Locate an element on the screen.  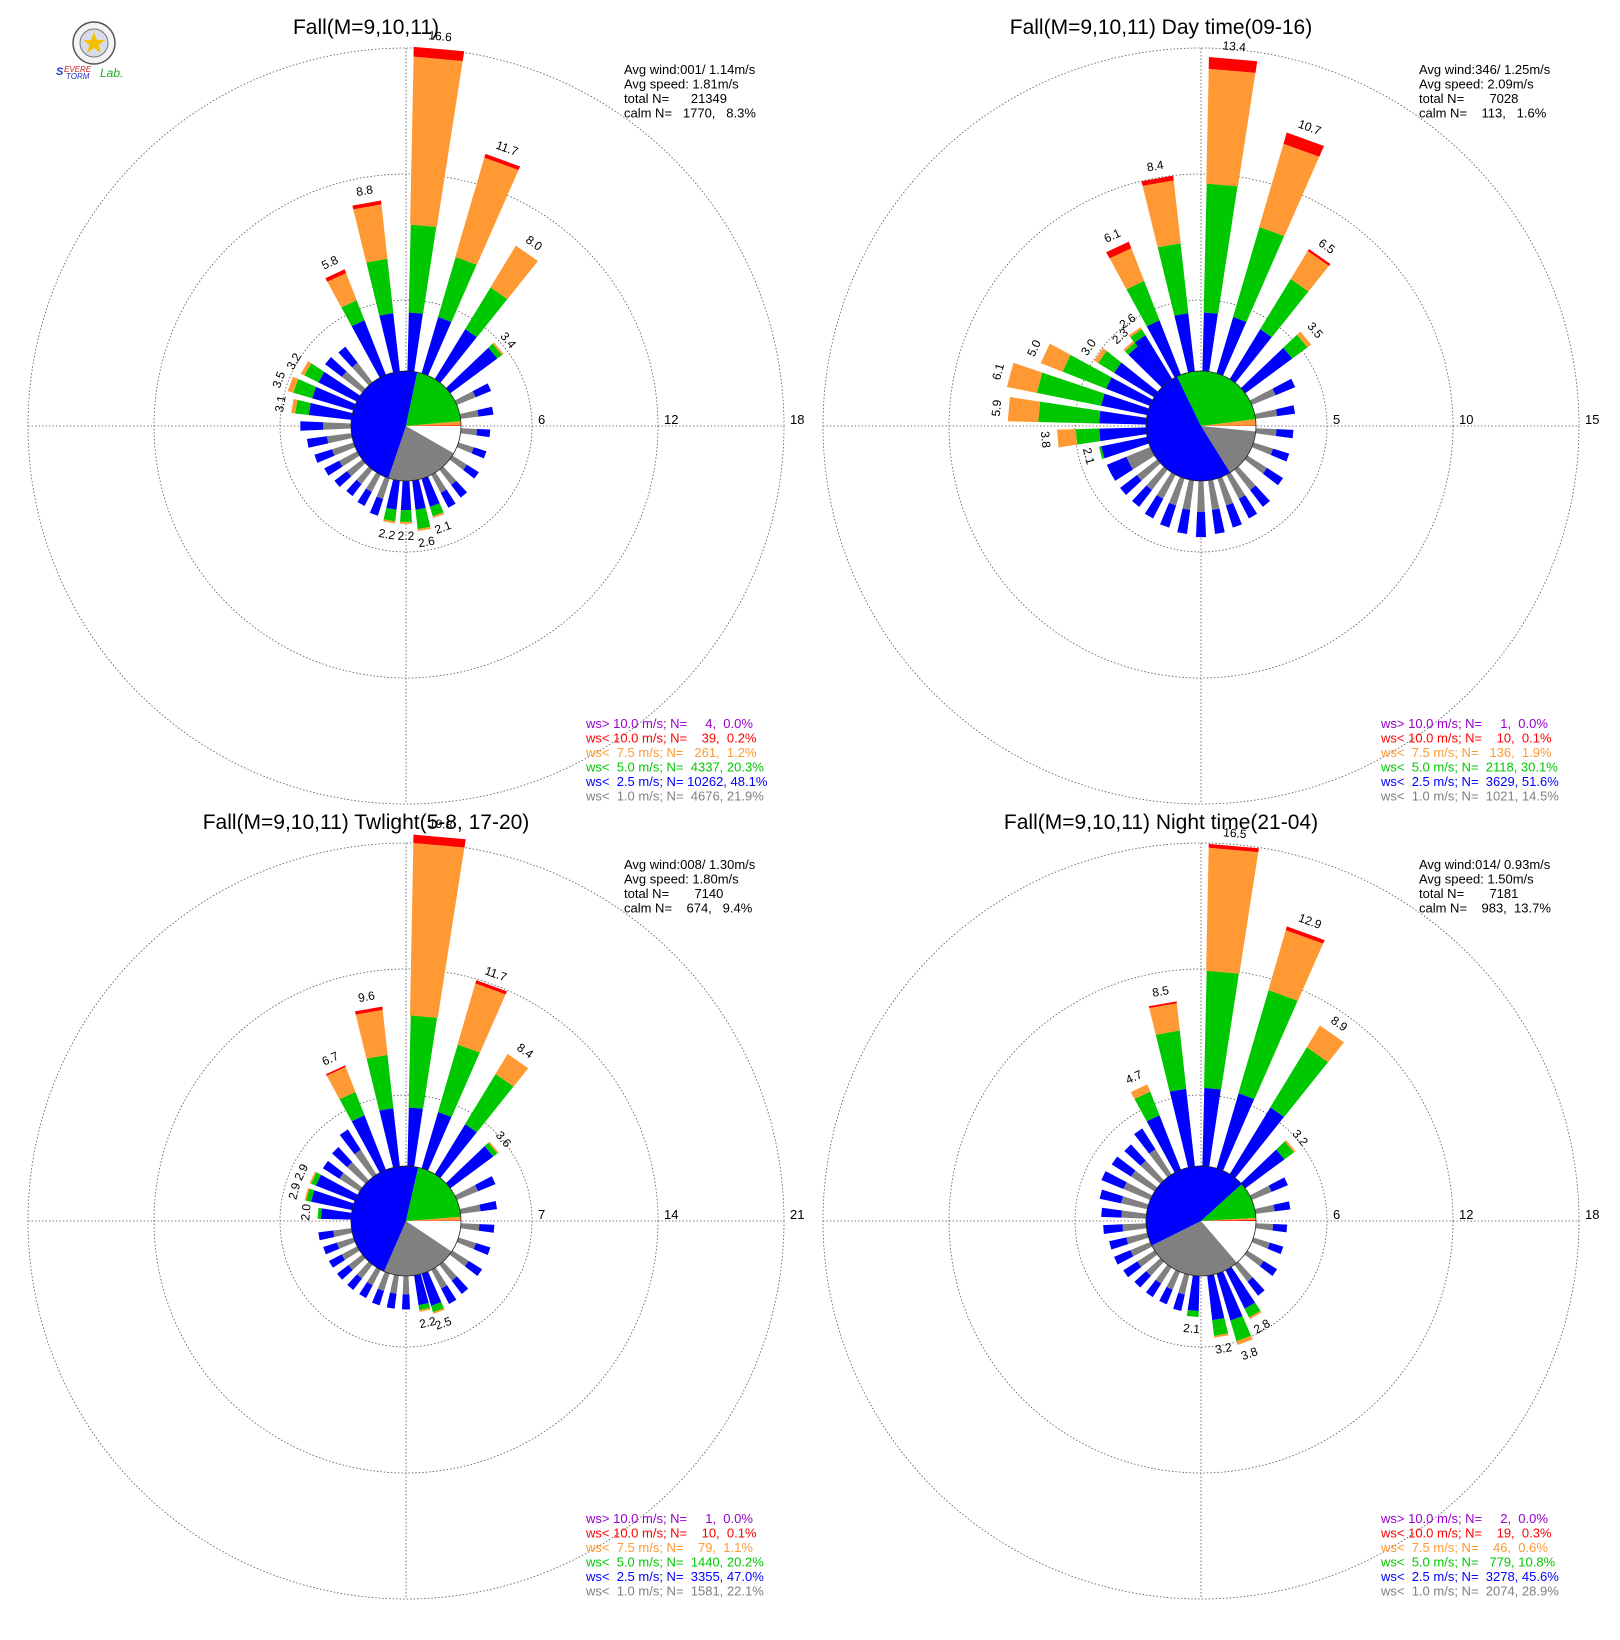
legend-entry: ws< 1.0 m/s; N= 2074, 28.9% is located at coordinates (1469, 1591).